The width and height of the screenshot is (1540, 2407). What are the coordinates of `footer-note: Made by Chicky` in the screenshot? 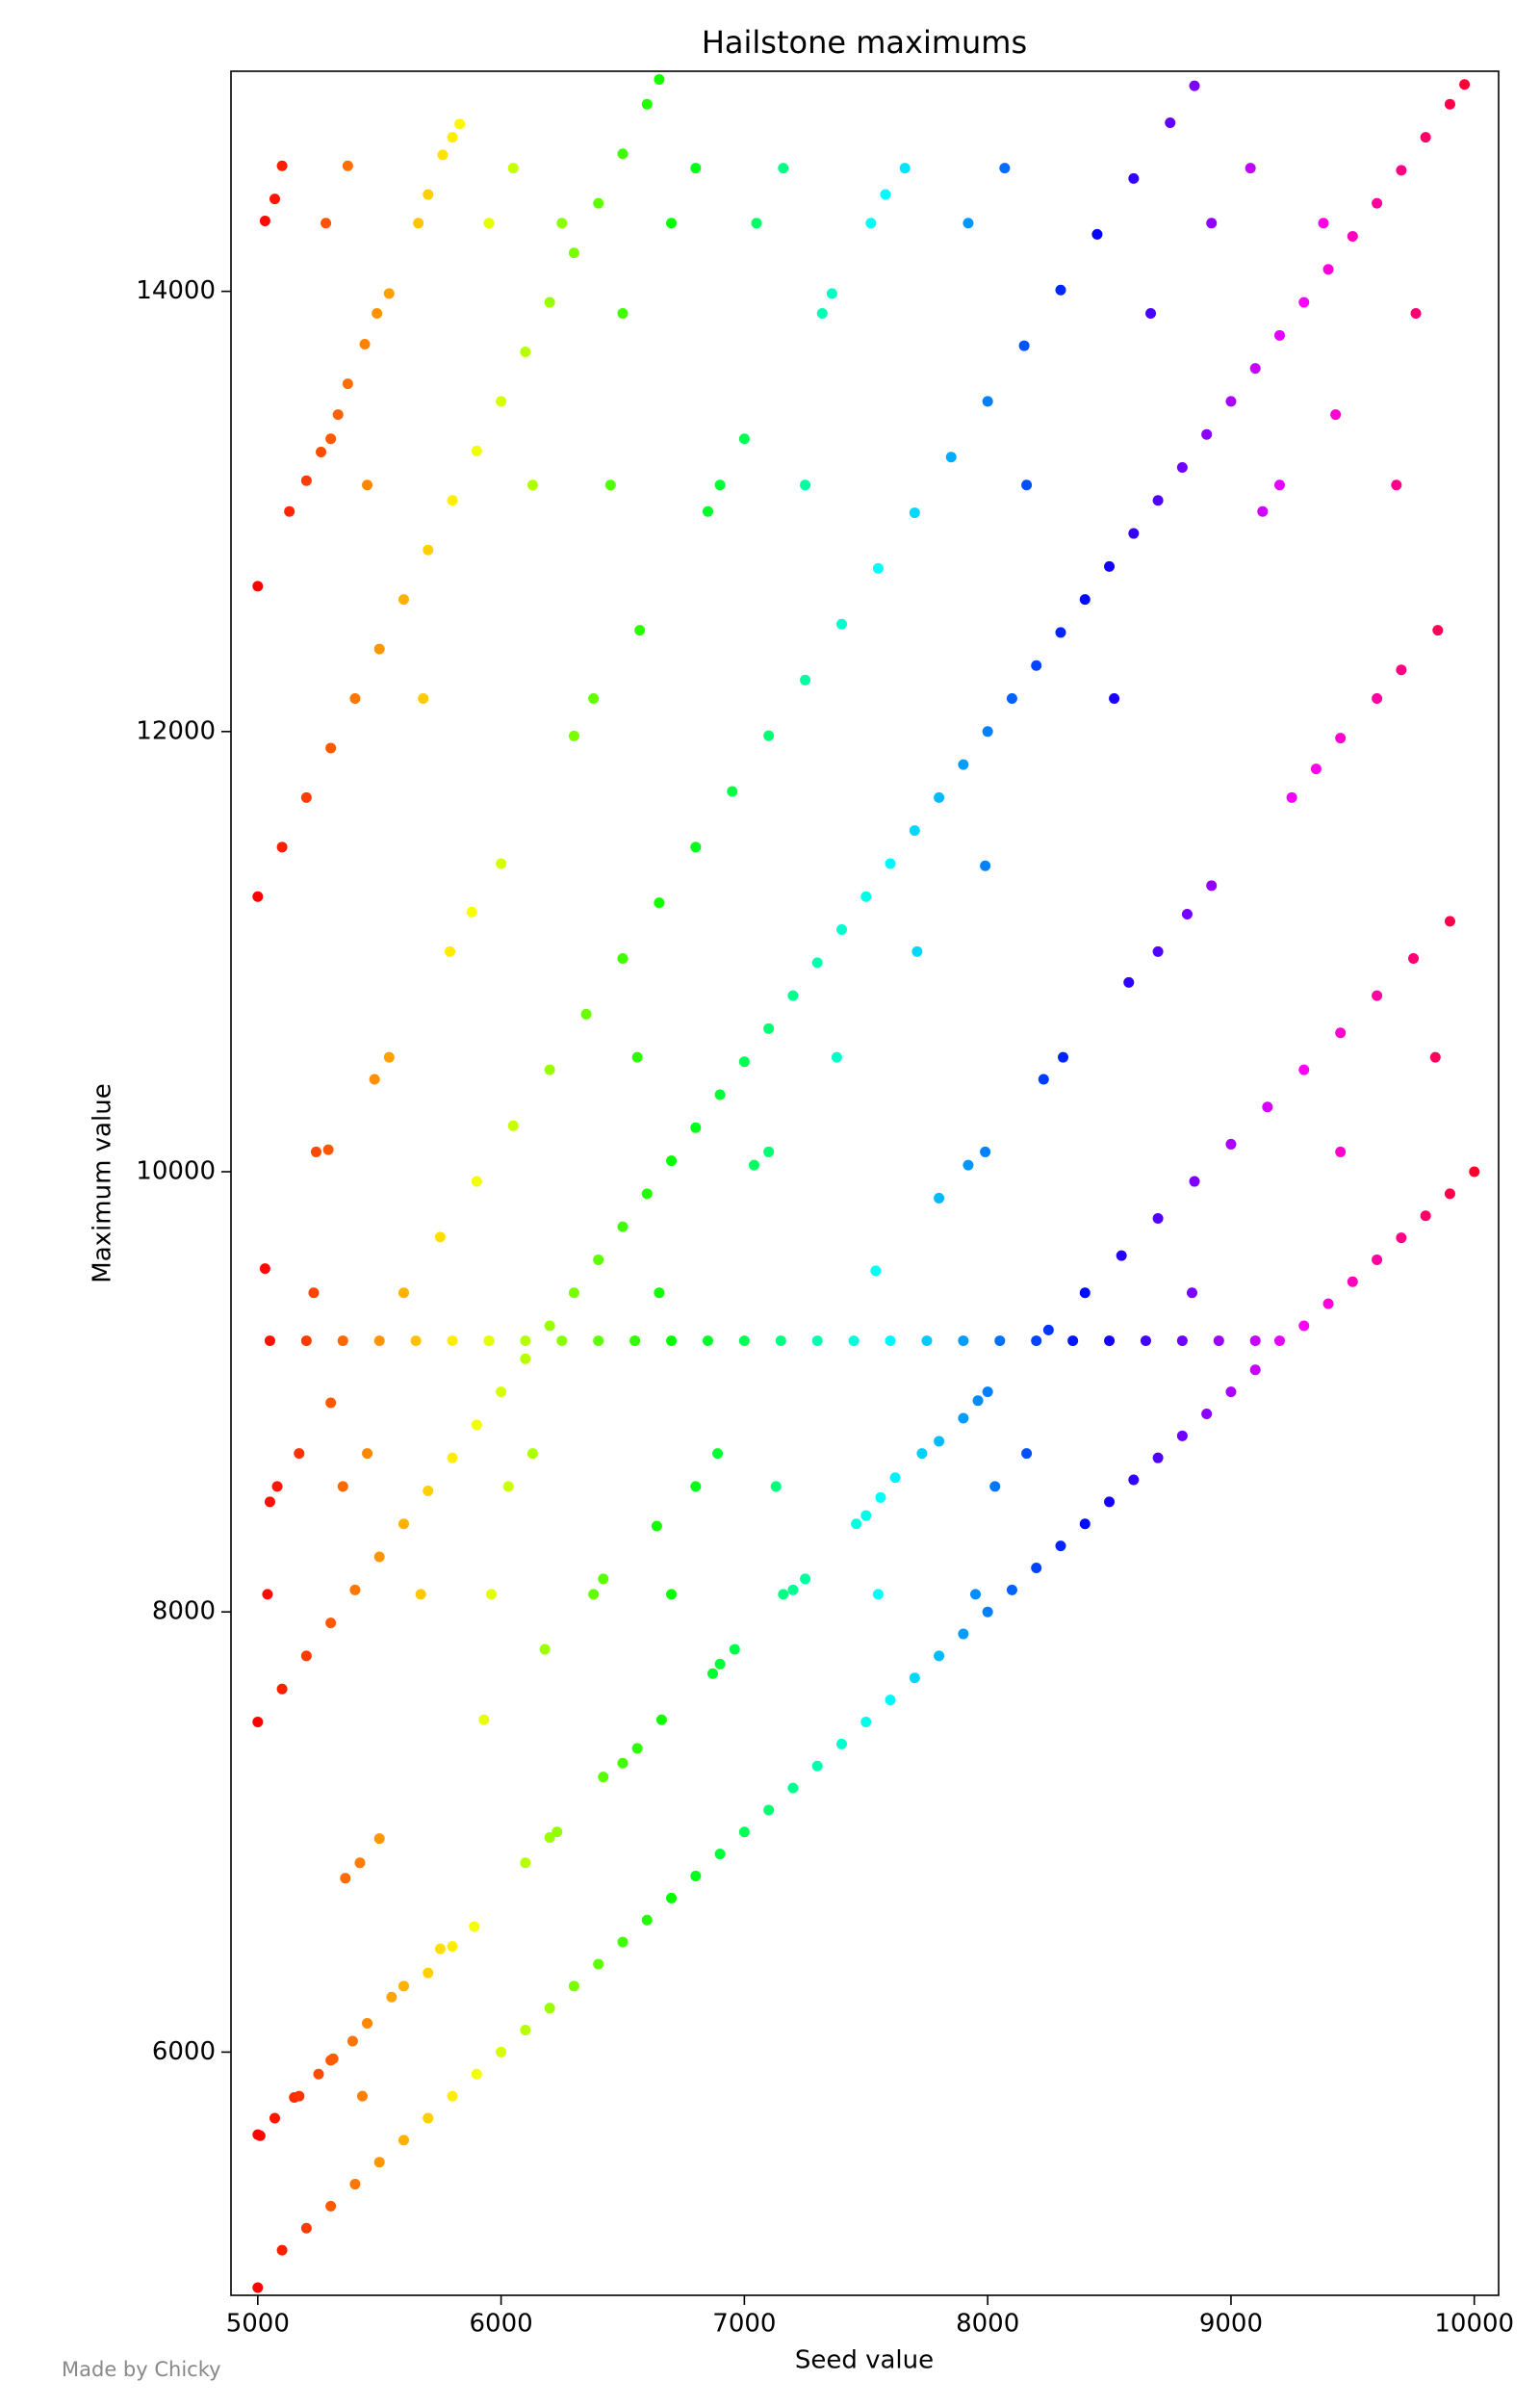 It's located at (141, 2369).